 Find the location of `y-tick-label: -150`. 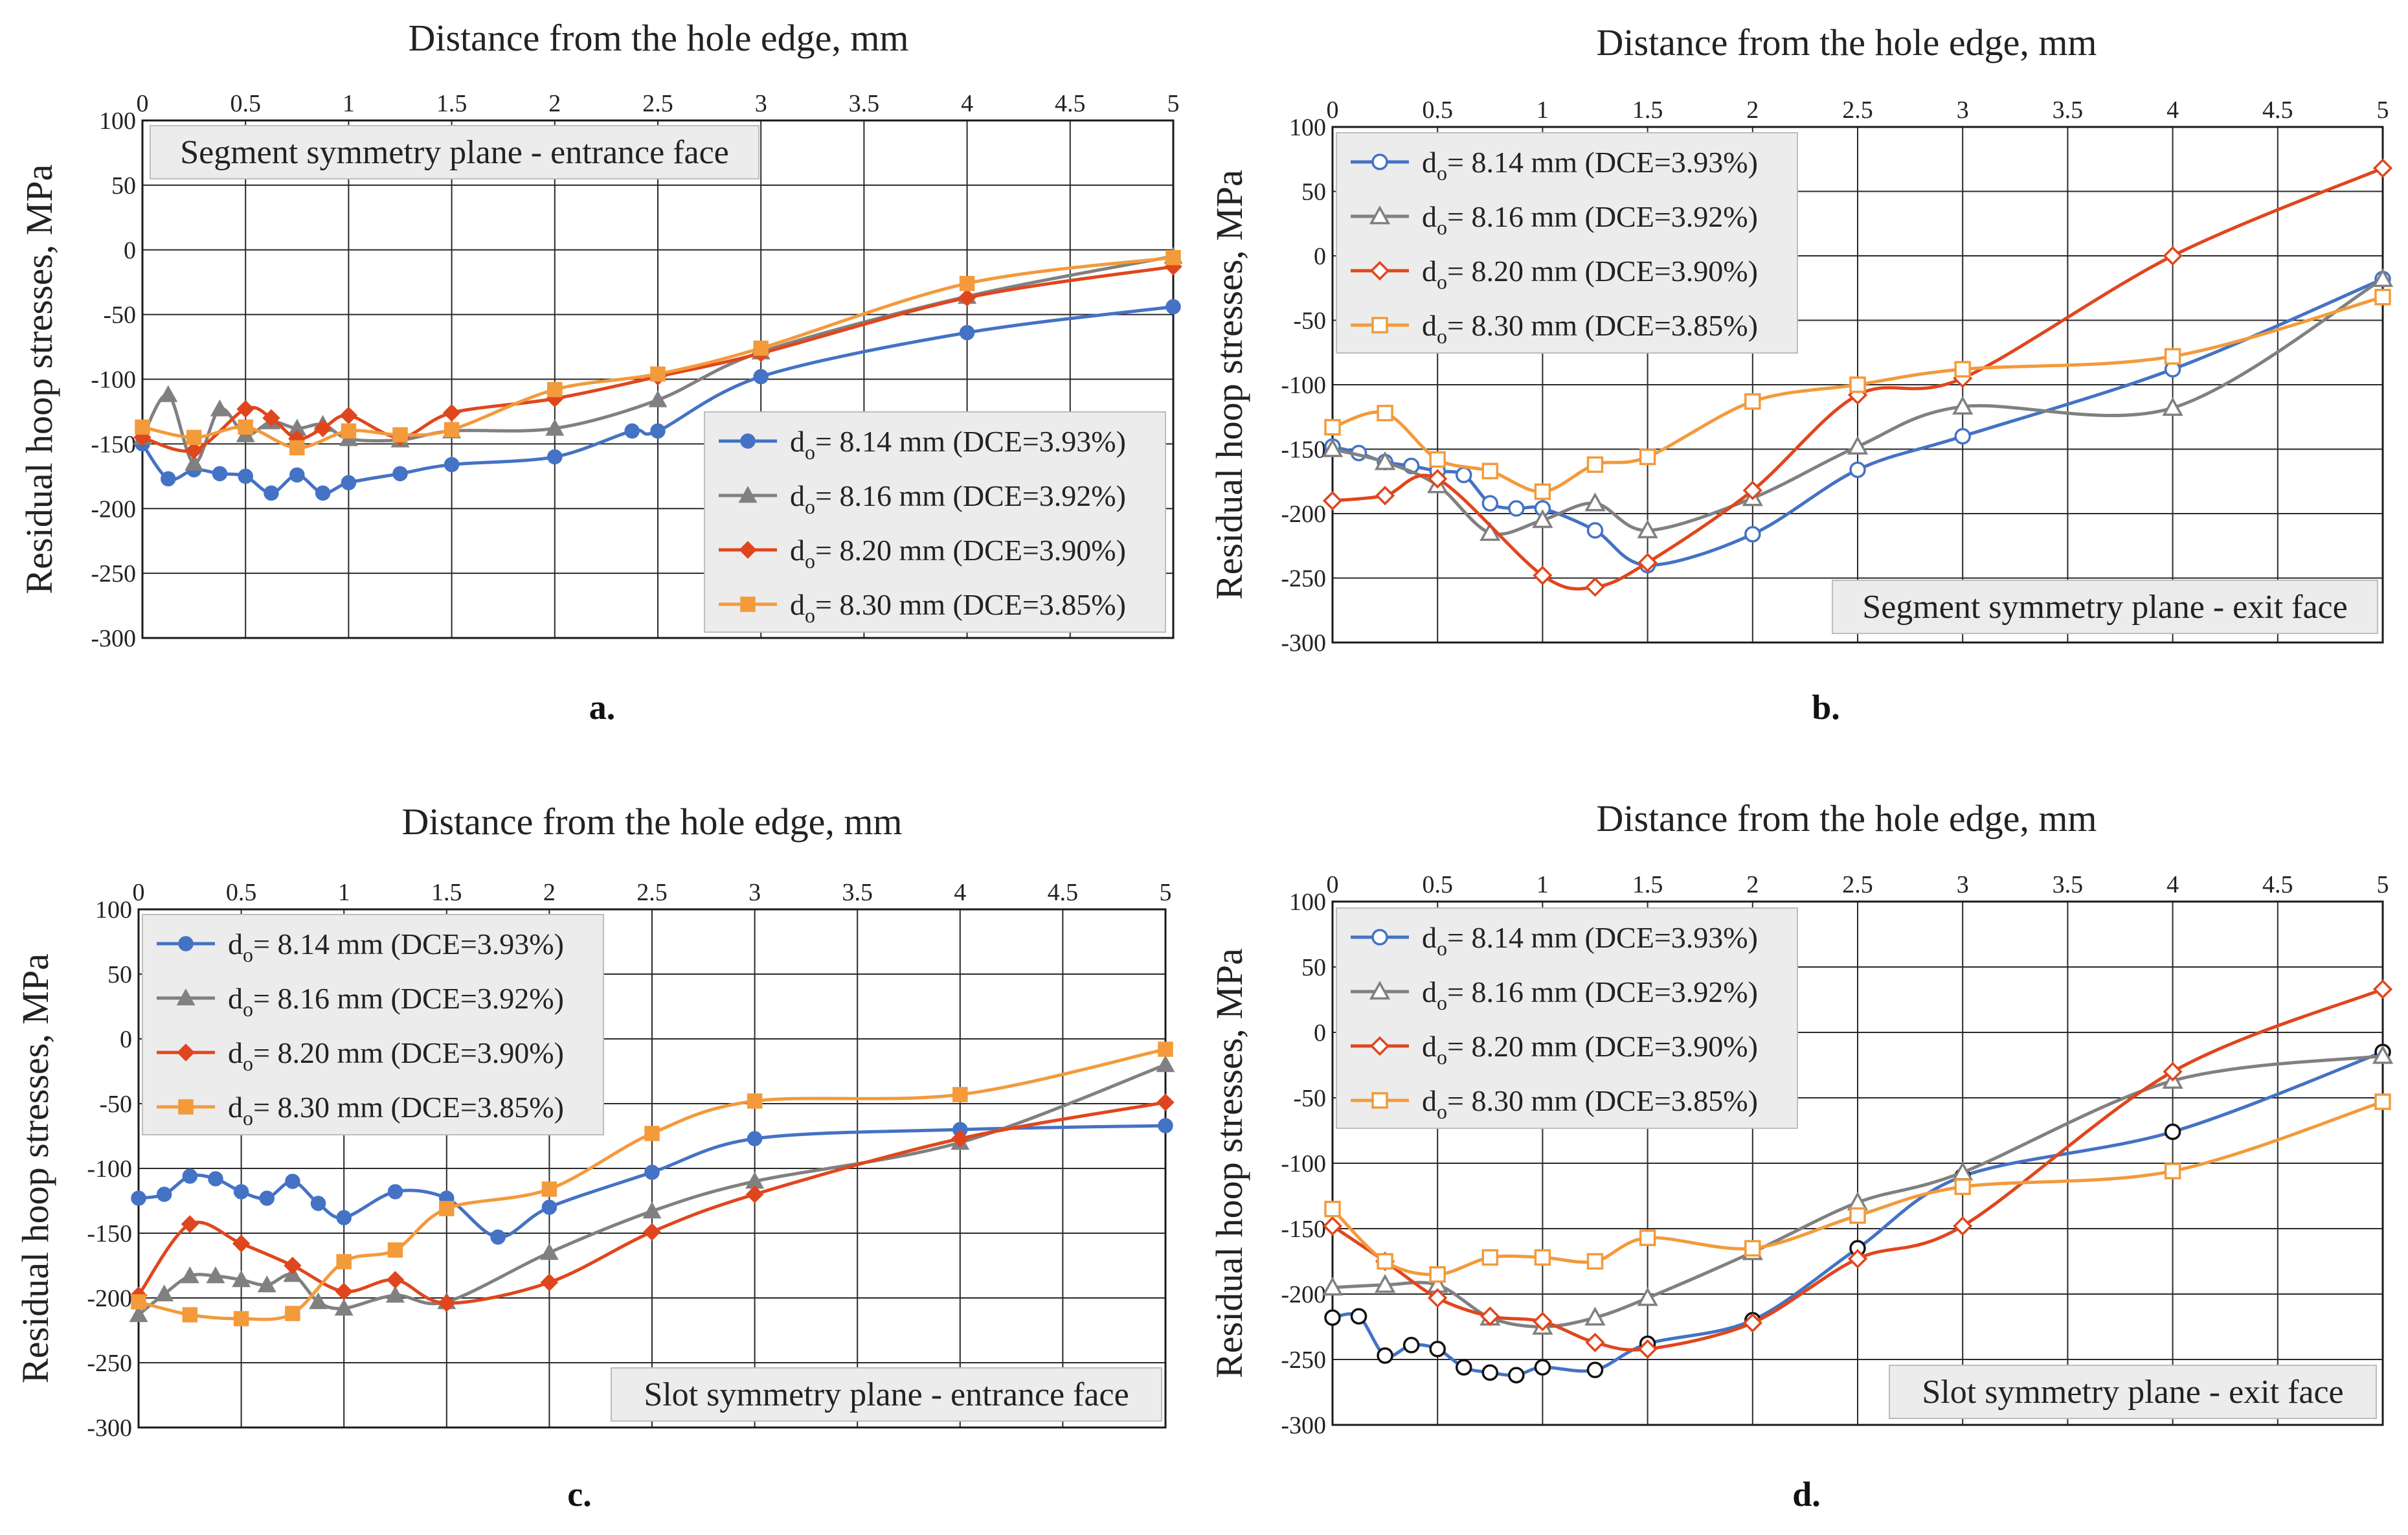

y-tick-label: -150 is located at coordinates (113, 444).